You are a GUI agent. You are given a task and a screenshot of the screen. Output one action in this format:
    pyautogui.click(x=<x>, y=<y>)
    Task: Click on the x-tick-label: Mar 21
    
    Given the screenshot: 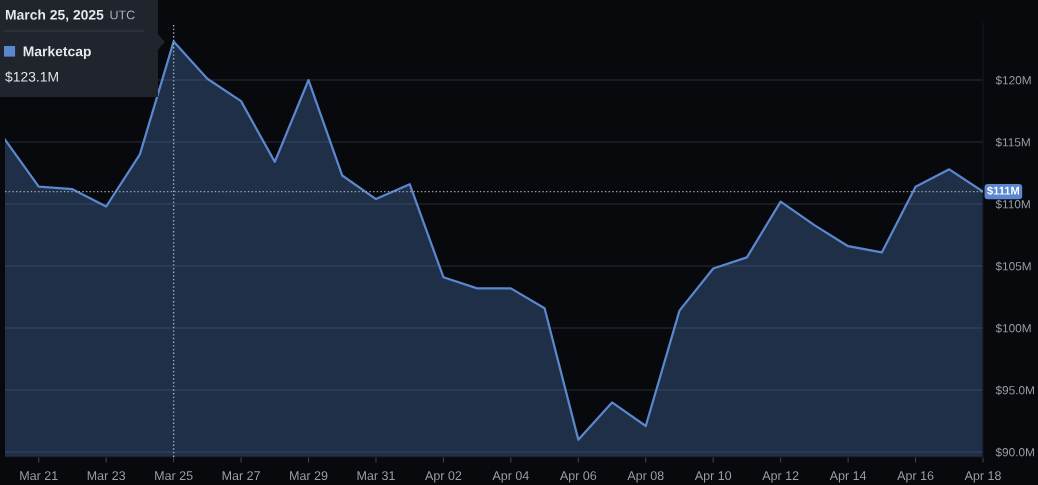 What is the action you would take?
    pyautogui.click(x=39, y=476)
    